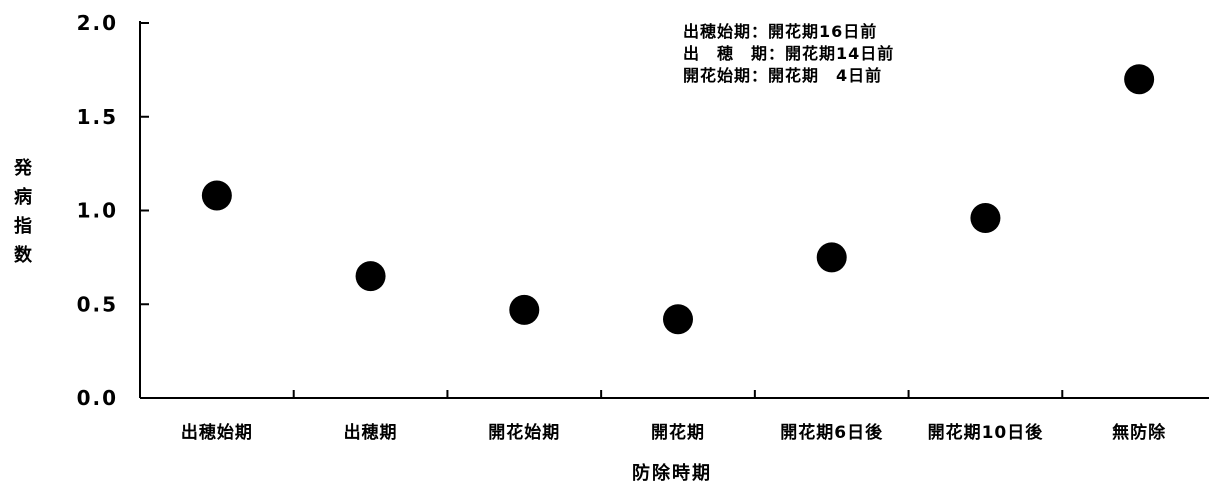  Describe the element at coordinates (97, 211) in the screenshot. I see `y-tick-label: 1.0` at that location.